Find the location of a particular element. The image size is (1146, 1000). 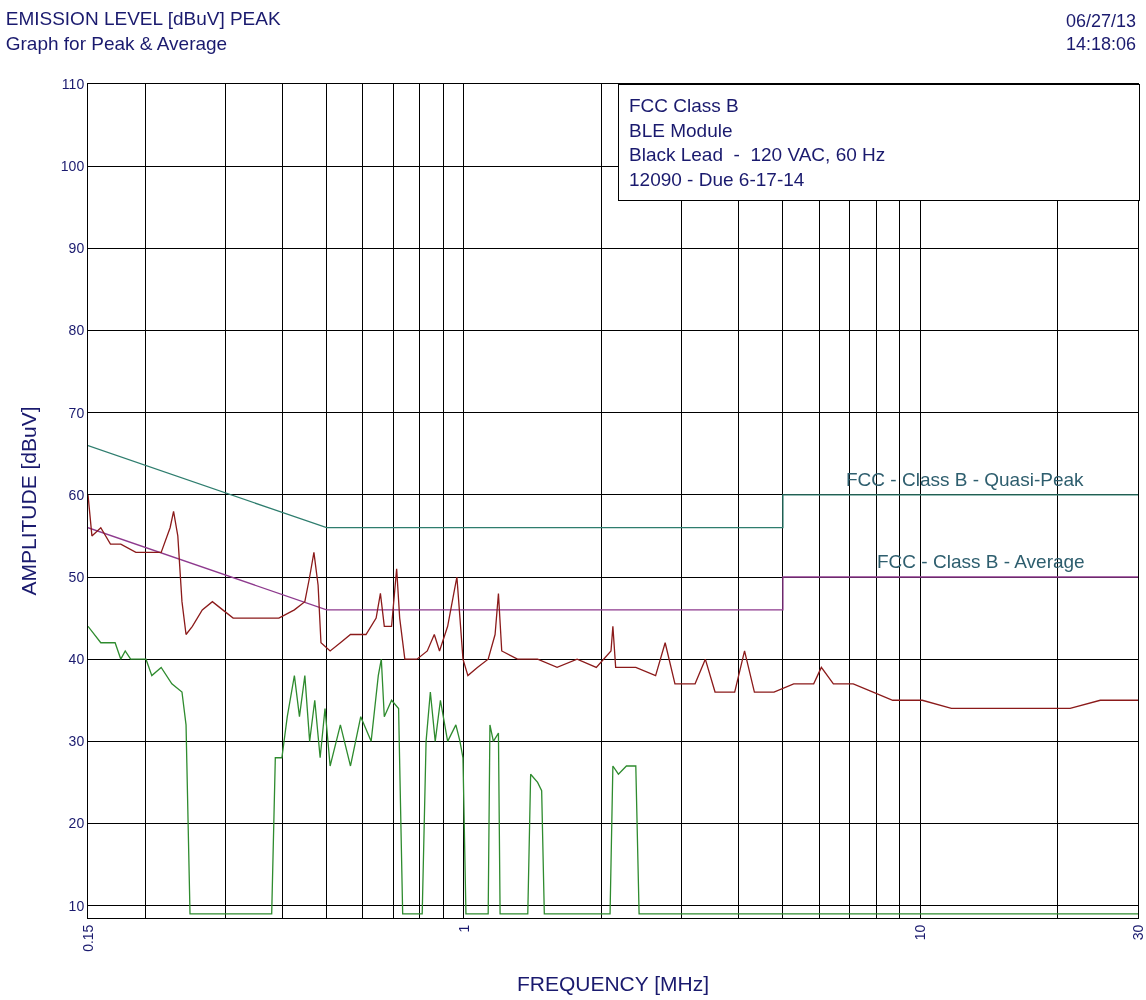

y-tick-label: 10 is located at coordinates (76, 905).